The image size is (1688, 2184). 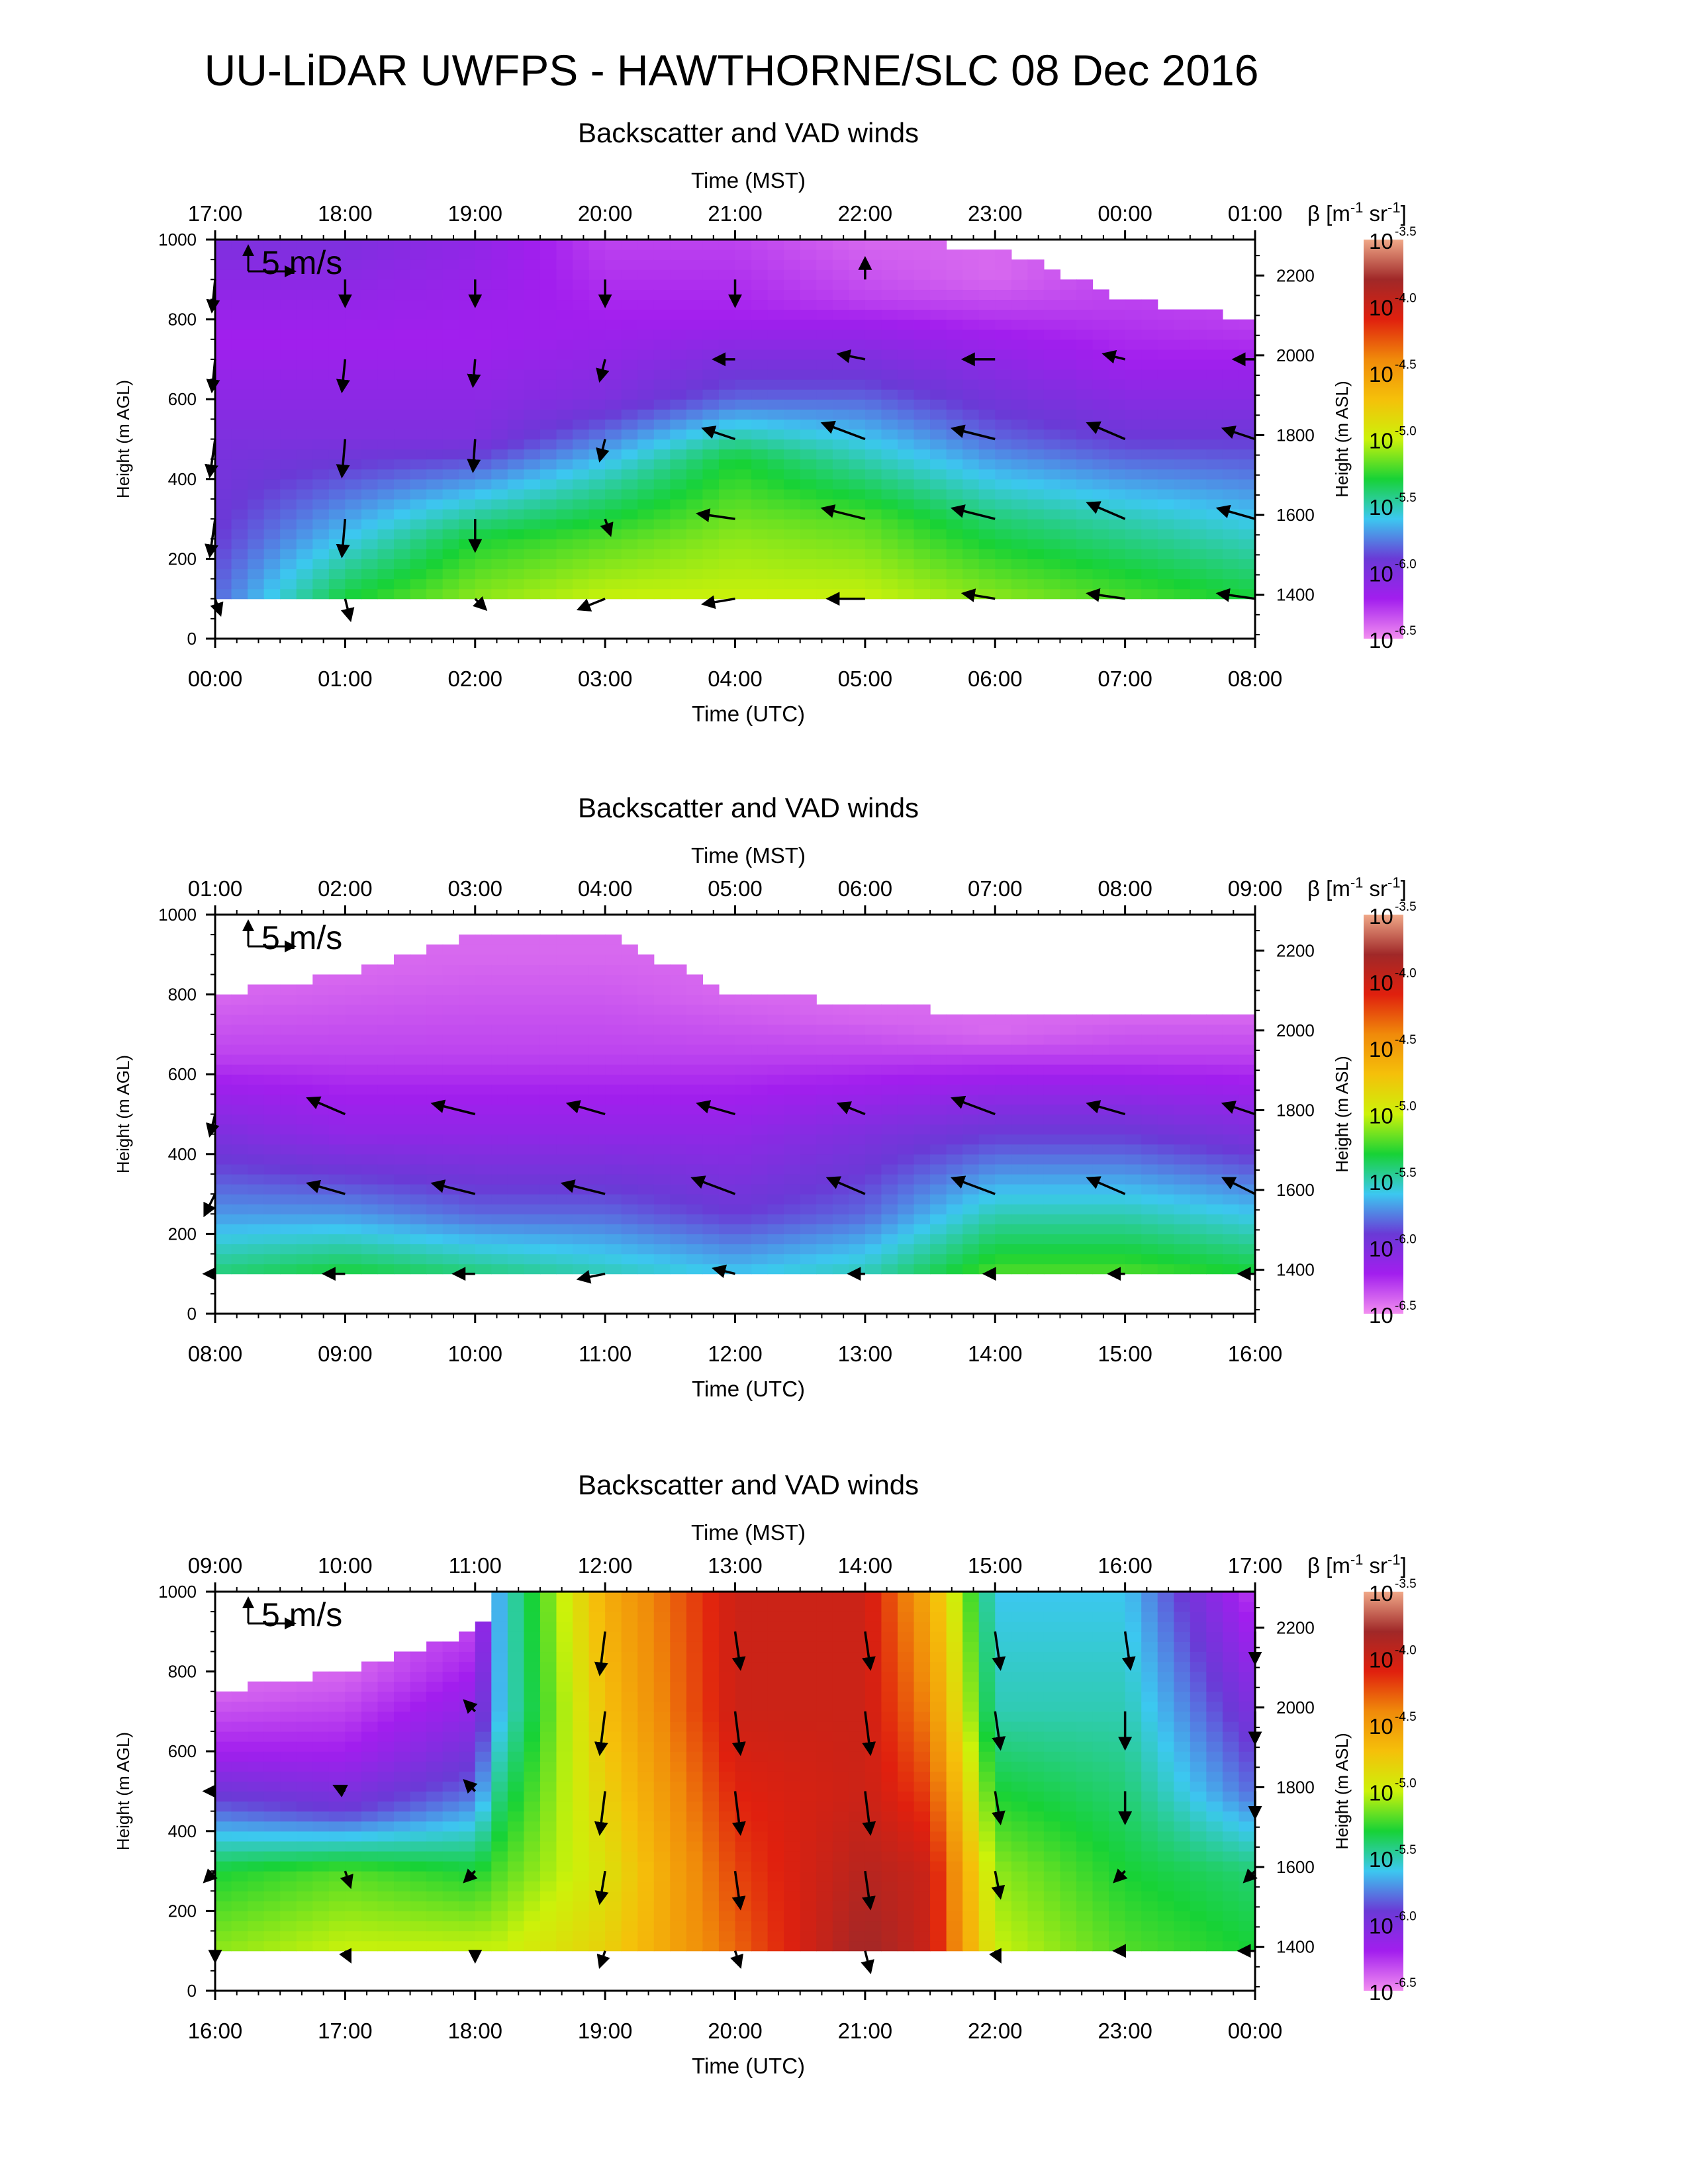 What do you see at coordinates (605, 213) in the screenshot?
I see `x-top-tick-label: 20:00` at bounding box center [605, 213].